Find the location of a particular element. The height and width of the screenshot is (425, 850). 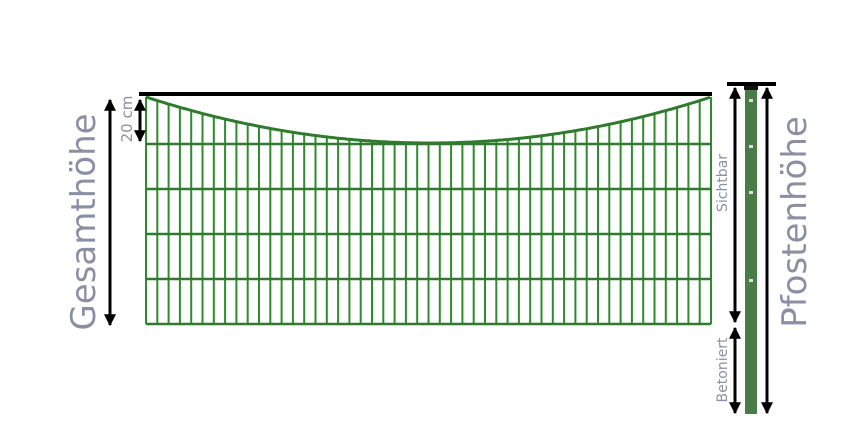

post-clamps is located at coordinates (751, 190).